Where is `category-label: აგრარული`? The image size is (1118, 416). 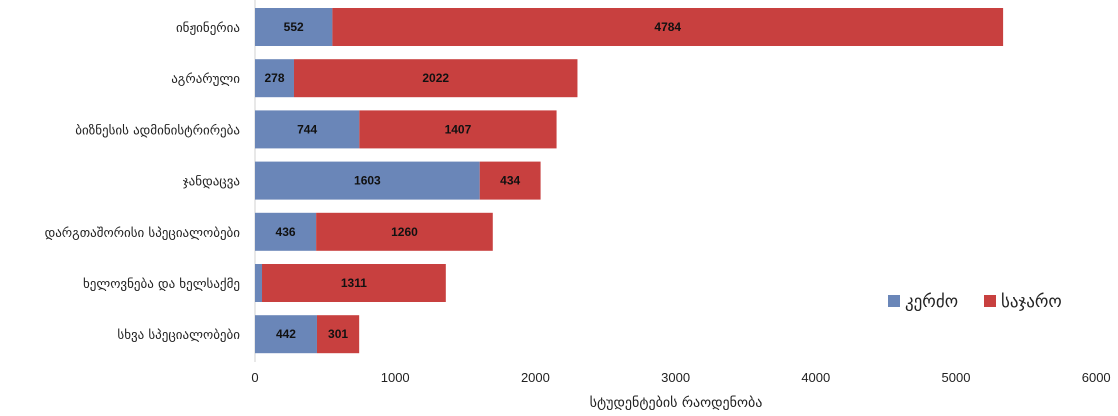
category-label: აგრარული is located at coordinates (205, 79).